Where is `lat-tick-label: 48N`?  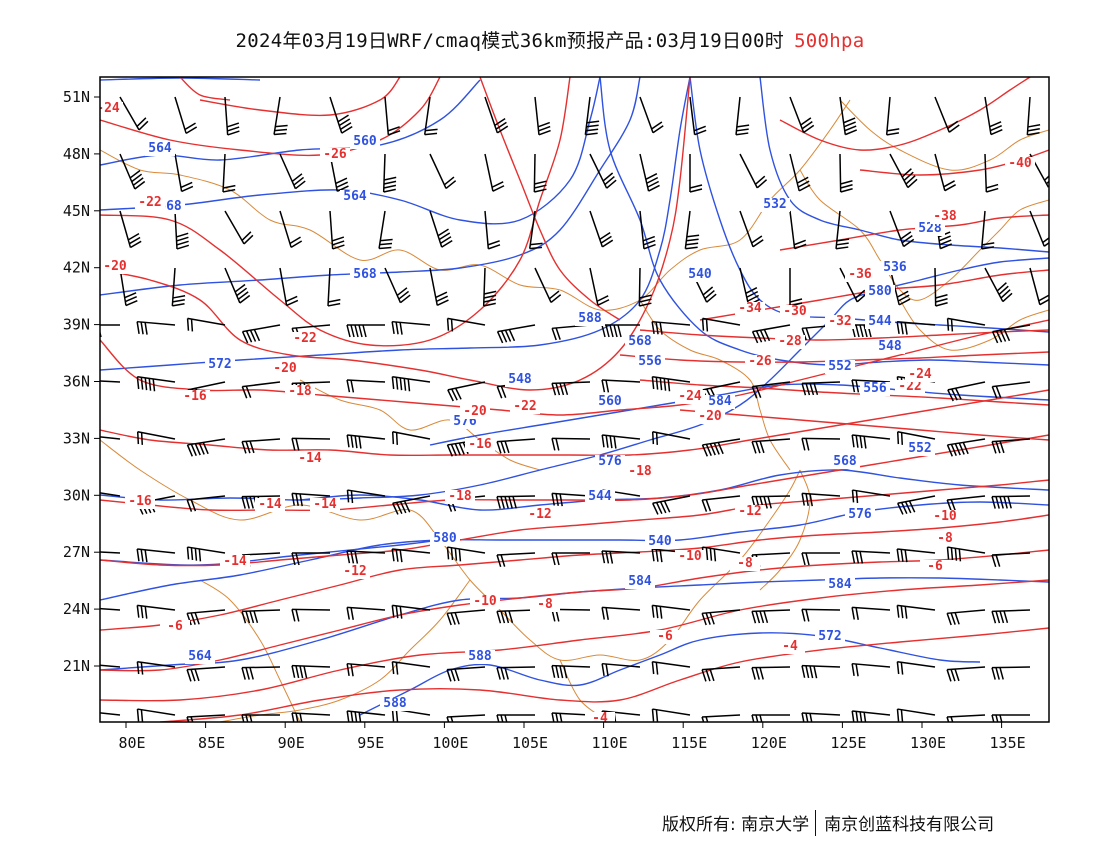
lat-tick-label: 48N is located at coordinates (76, 154).